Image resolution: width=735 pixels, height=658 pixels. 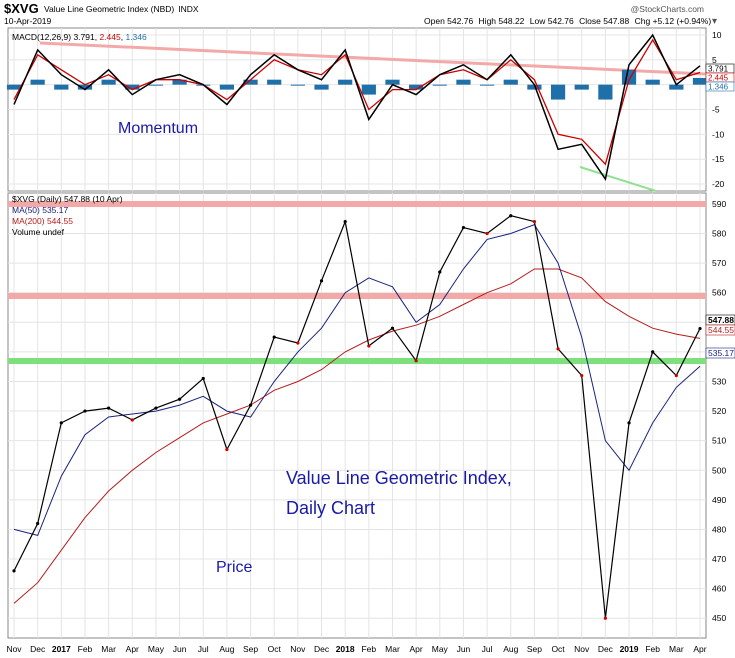 What do you see at coordinates (718, 184) in the screenshot?
I see `macd-y-tick: -20` at bounding box center [718, 184].